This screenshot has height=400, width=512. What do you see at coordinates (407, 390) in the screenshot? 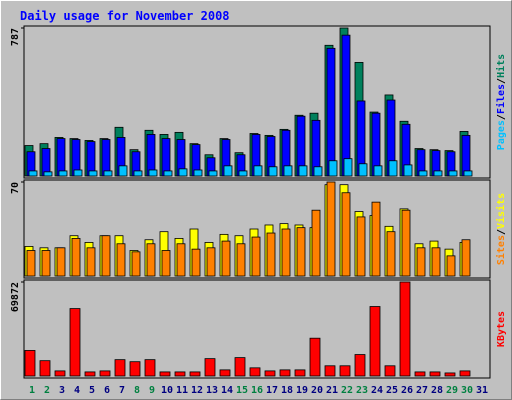
I see `x-tick-label: 26` at bounding box center [407, 390].